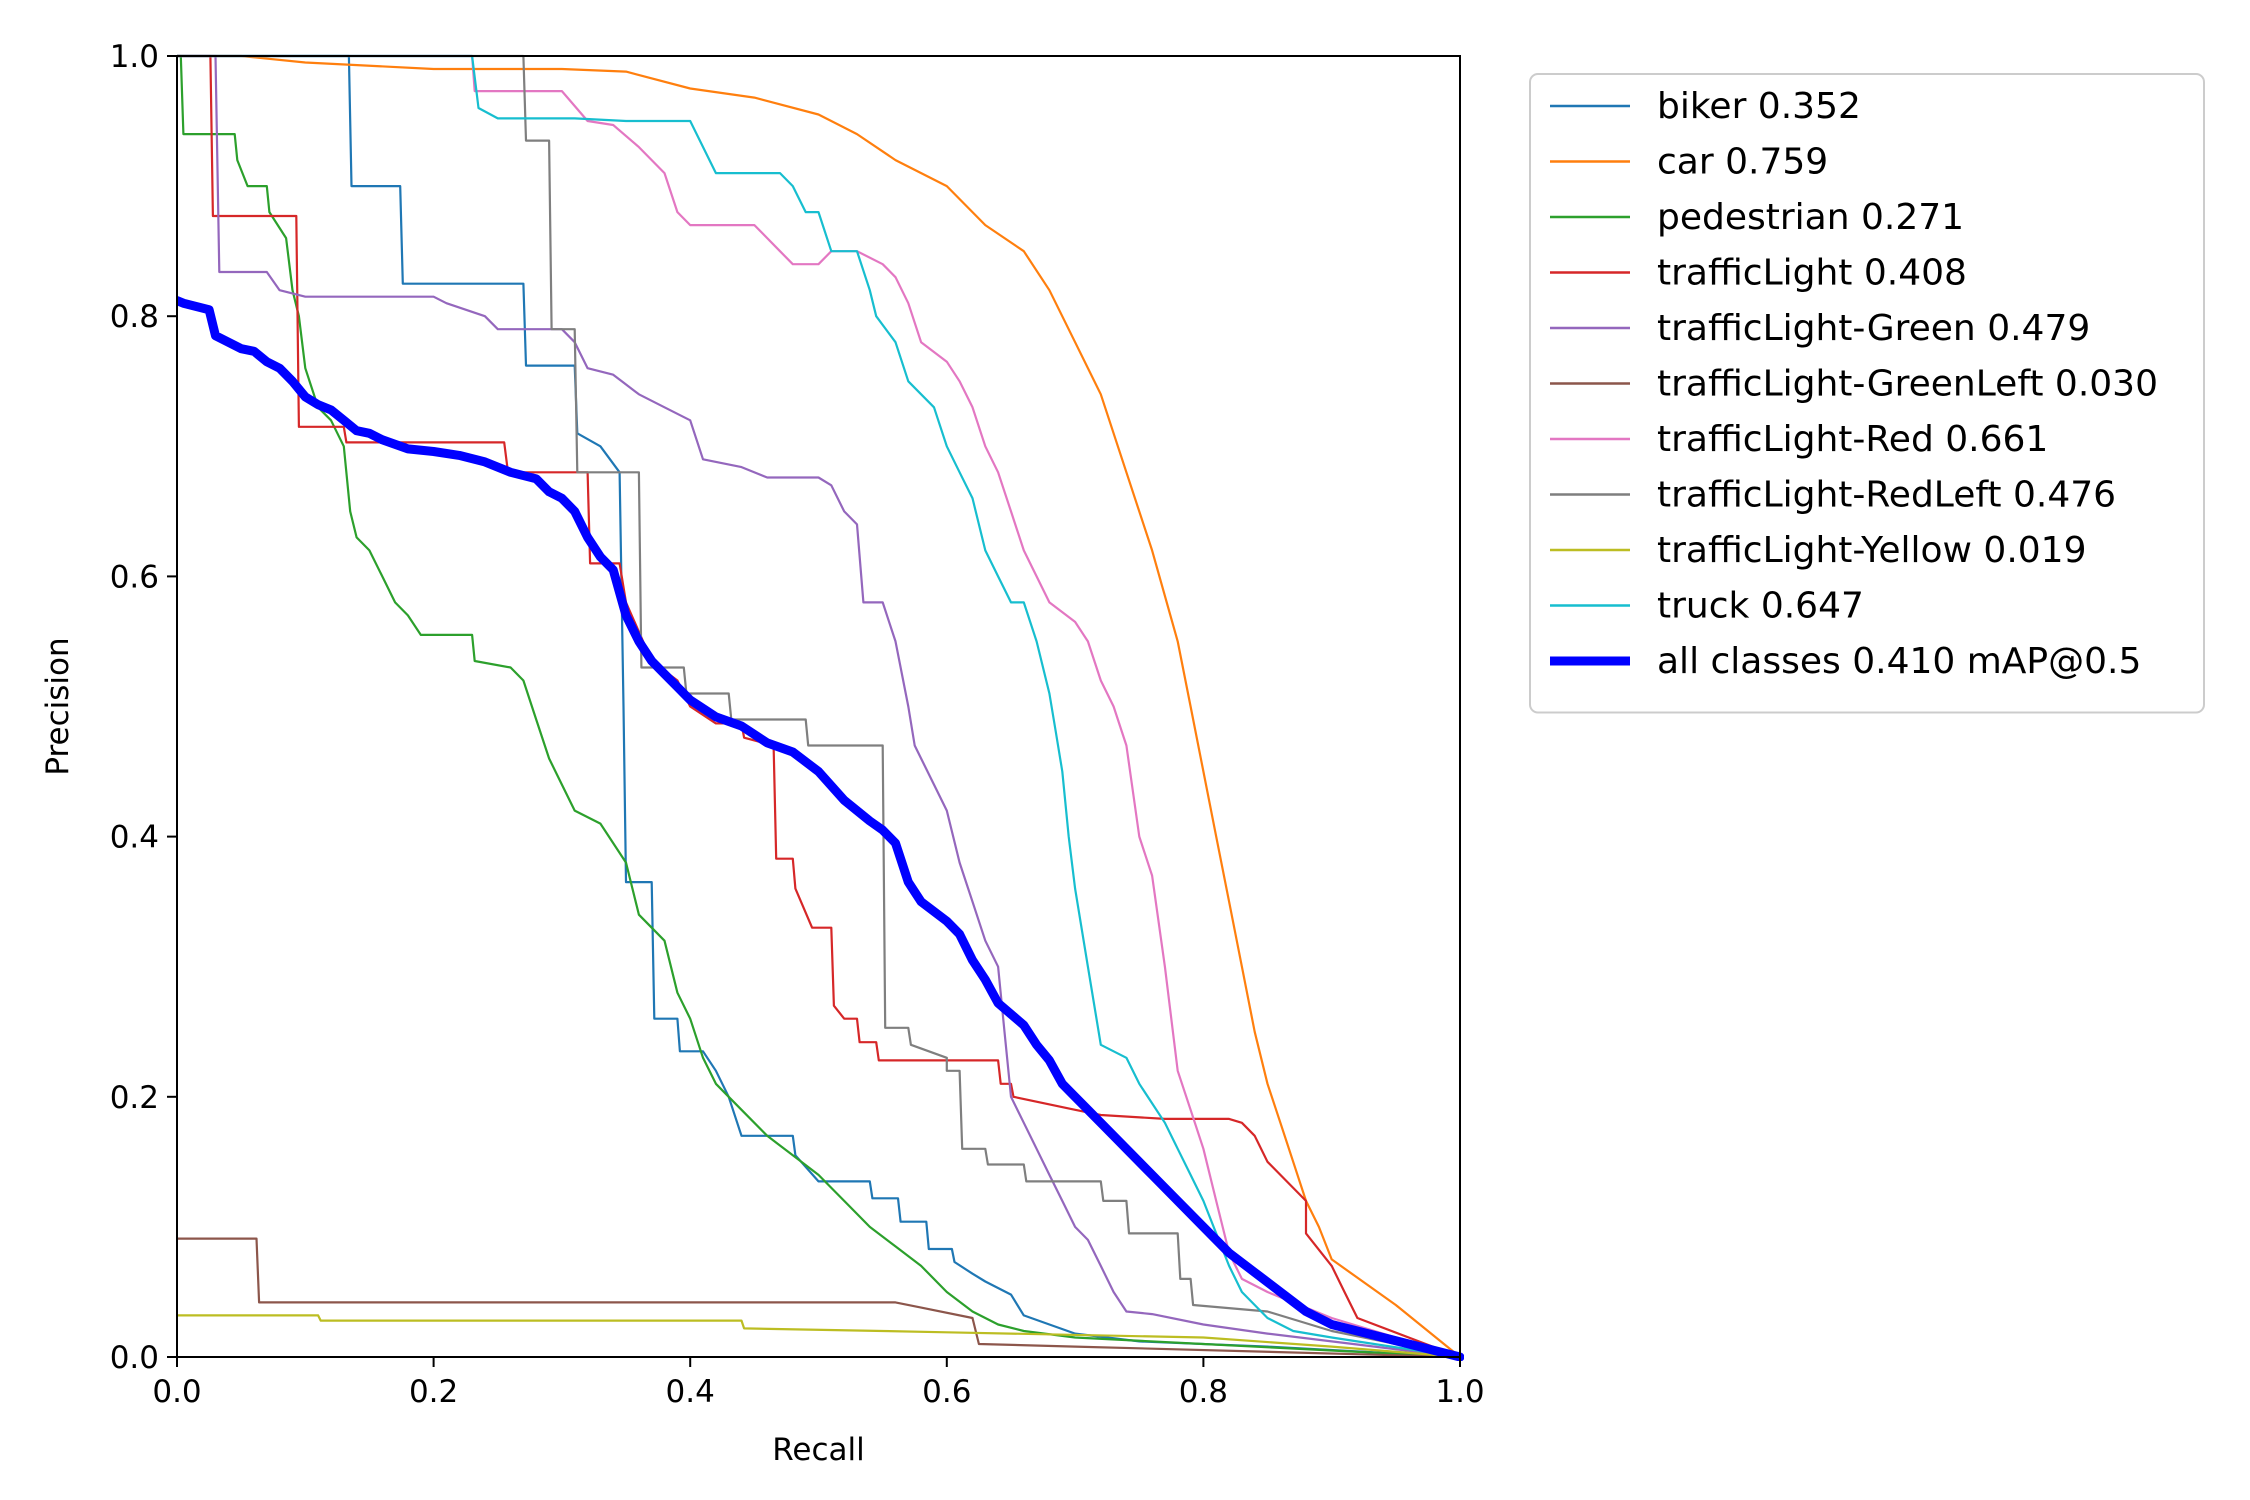 The image size is (2250, 1500). What do you see at coordinates (433, 1392) in the screenshot?
I see `x-tick-label: 0.2` at bounding box center [433, 1392].